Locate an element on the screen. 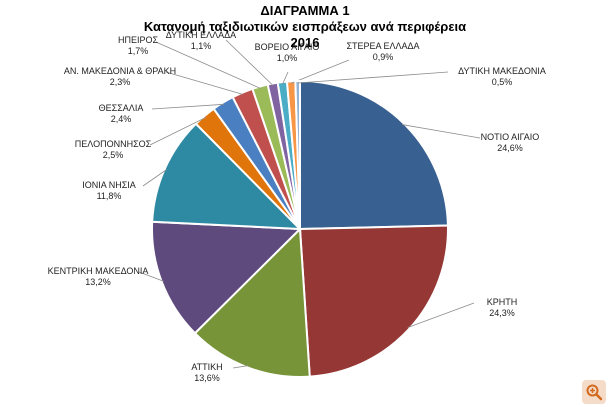  chart-year: 2016 is located at coordinates (305, 42).